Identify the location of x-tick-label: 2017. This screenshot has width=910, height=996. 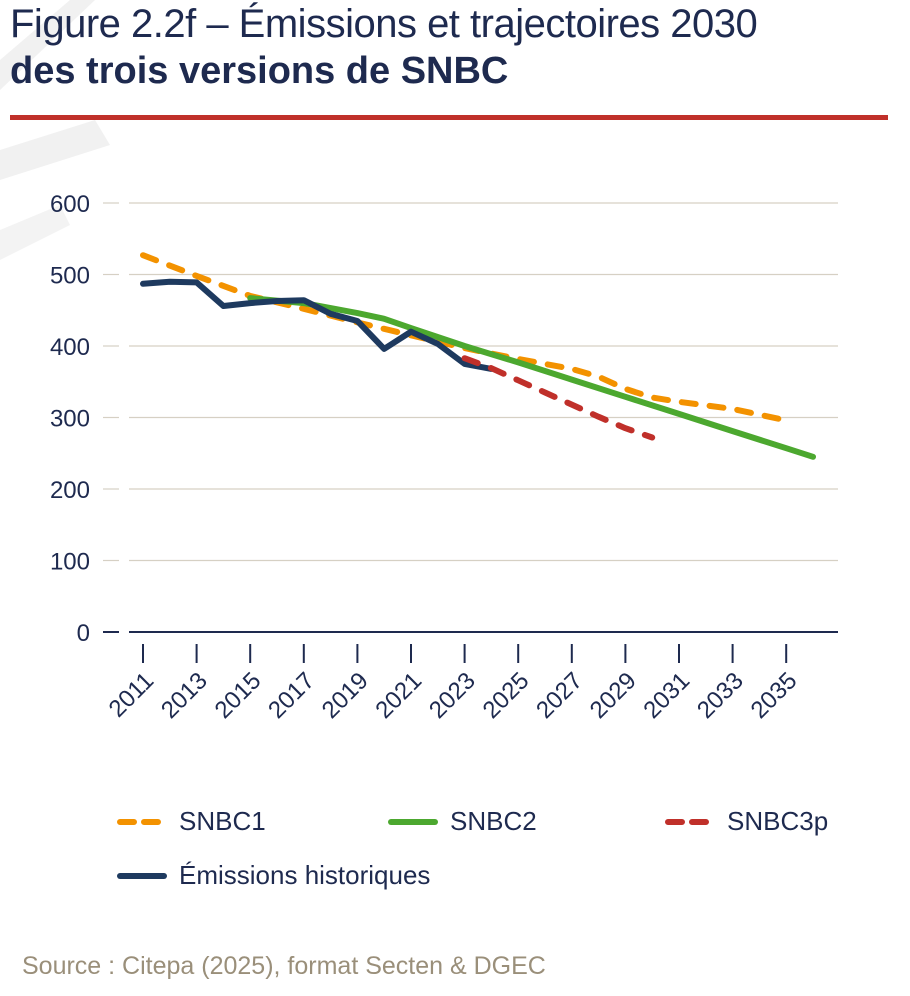
(291, 695).